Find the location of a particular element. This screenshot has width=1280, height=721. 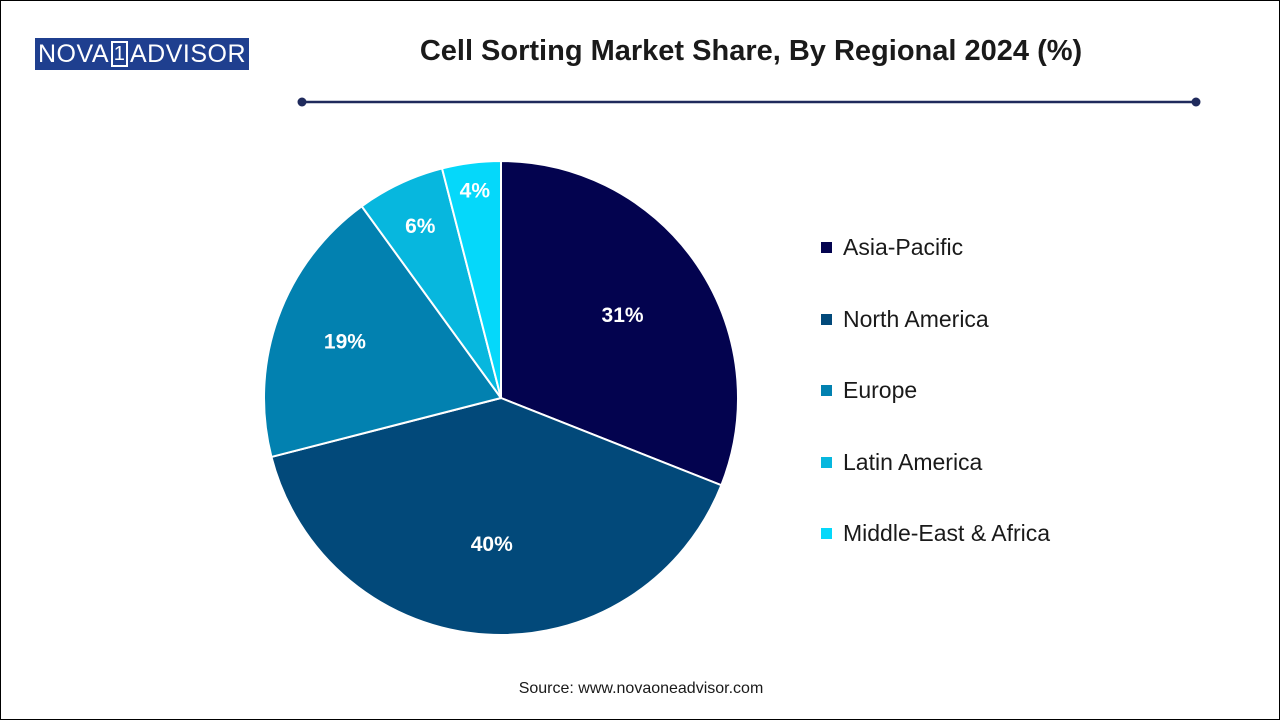

logo-text-advisor: ADVISOR is located at coordinates (188, 53).